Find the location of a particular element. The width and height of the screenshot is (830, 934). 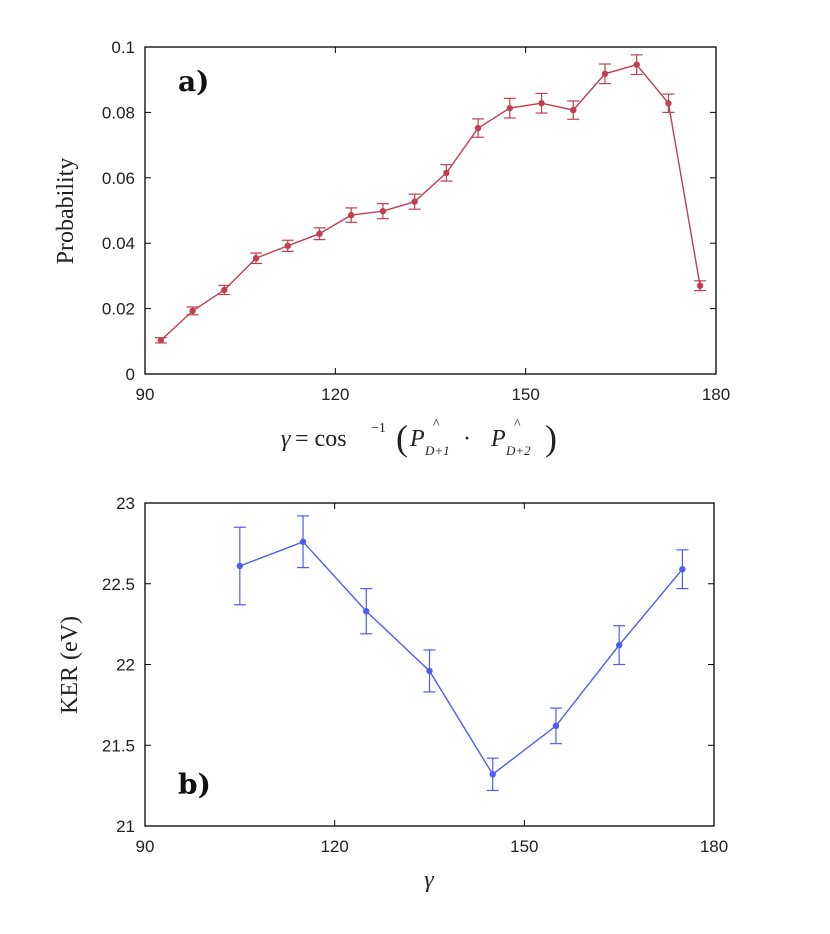

panel-b-x-tick-label: 120 is located at coordinates (334, 846).